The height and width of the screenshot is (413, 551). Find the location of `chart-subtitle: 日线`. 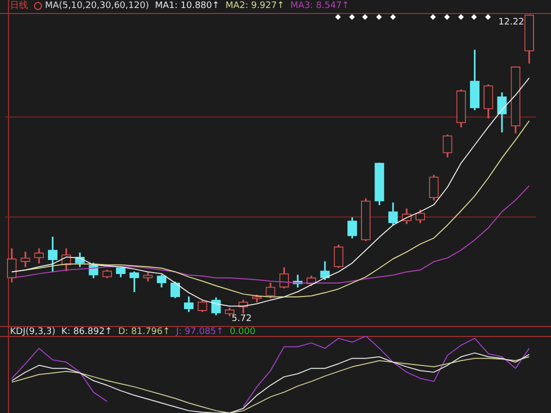

chart-subtitle: 日线 is located at coordinates (19, 6).